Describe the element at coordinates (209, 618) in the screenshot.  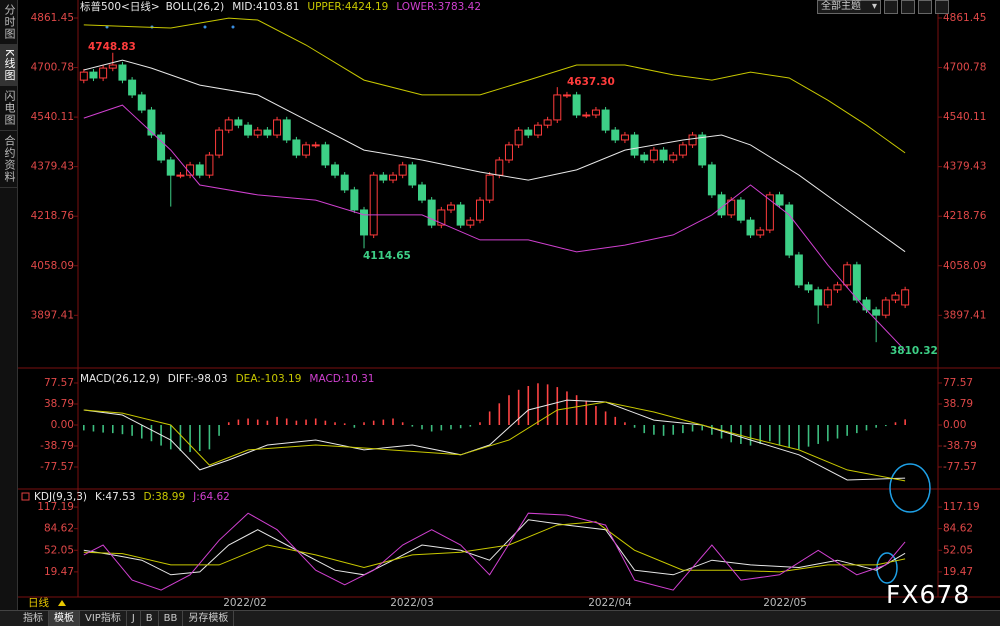
I see `tab: 另存模板` at that location.